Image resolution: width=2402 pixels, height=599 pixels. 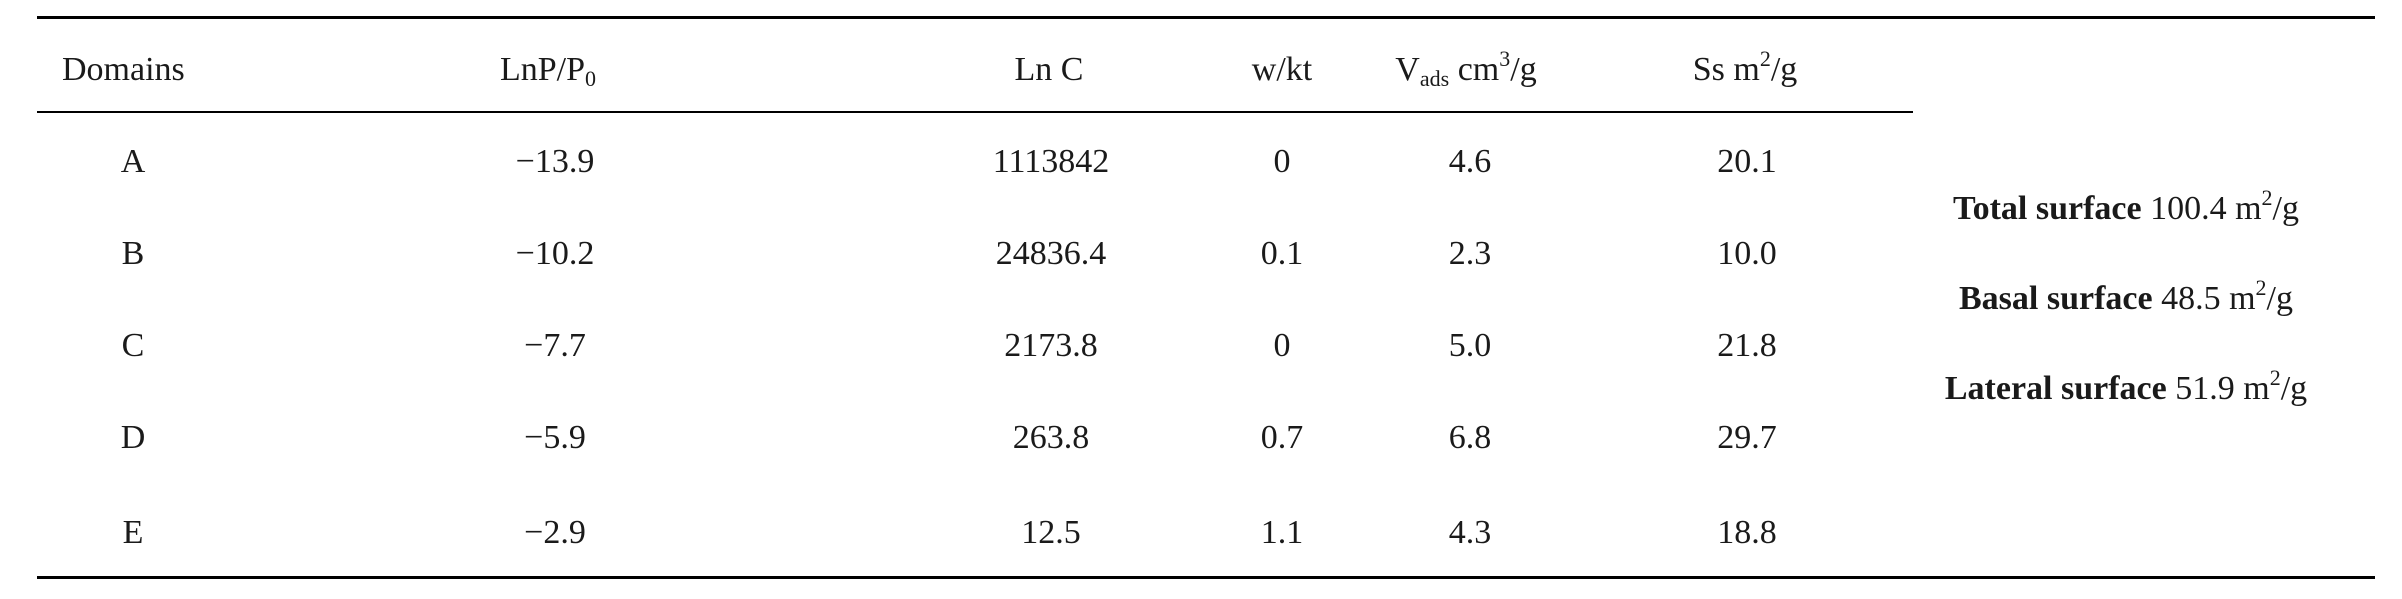 I want to click on cell-wkt: 0.1, so click(x=1282, y=253).